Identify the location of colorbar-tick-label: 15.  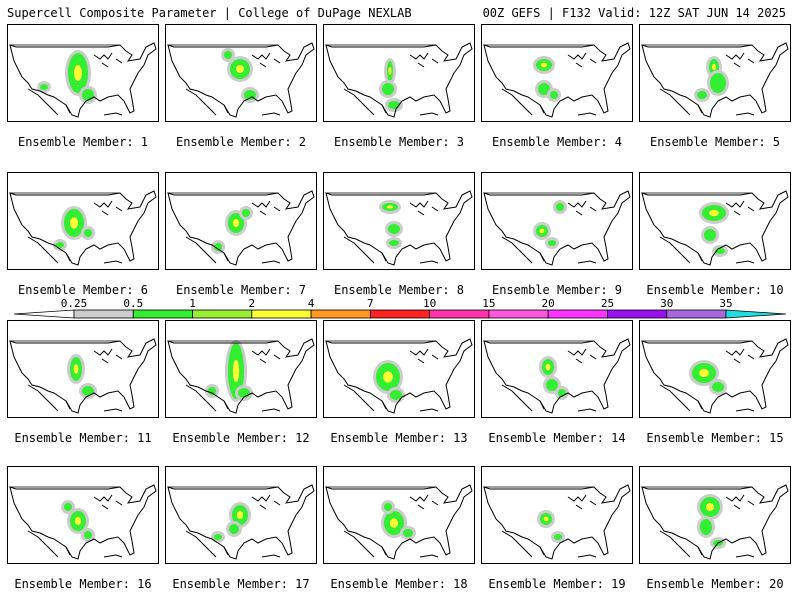
(489, 303).